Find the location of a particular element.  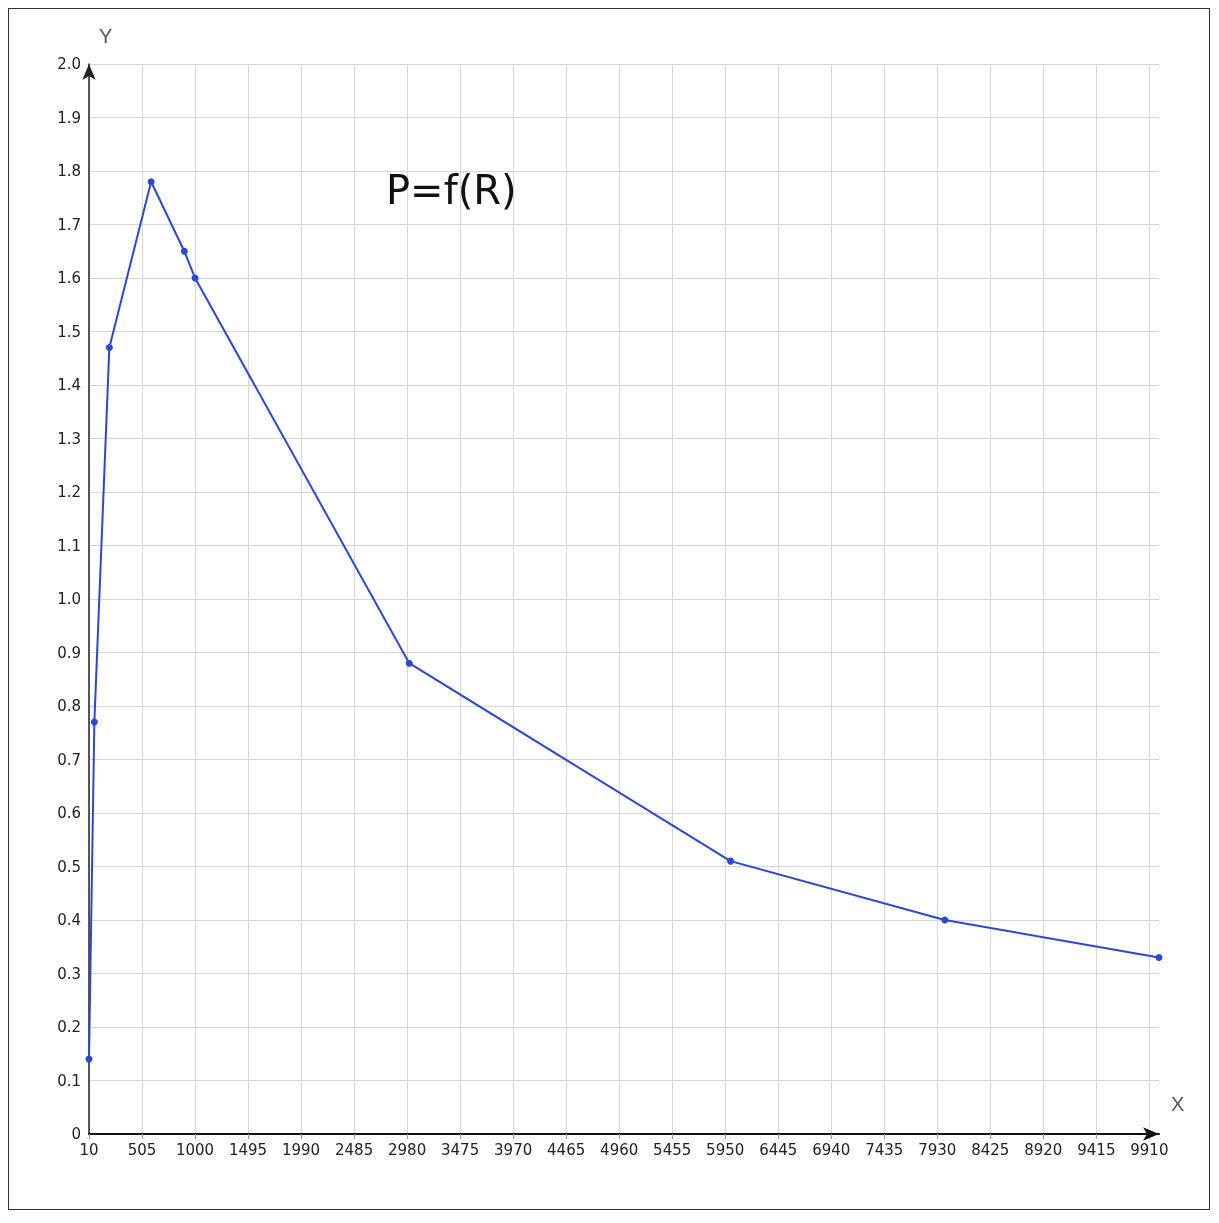

y-tick-label: 0.5 is located at coordinates (69, 866).